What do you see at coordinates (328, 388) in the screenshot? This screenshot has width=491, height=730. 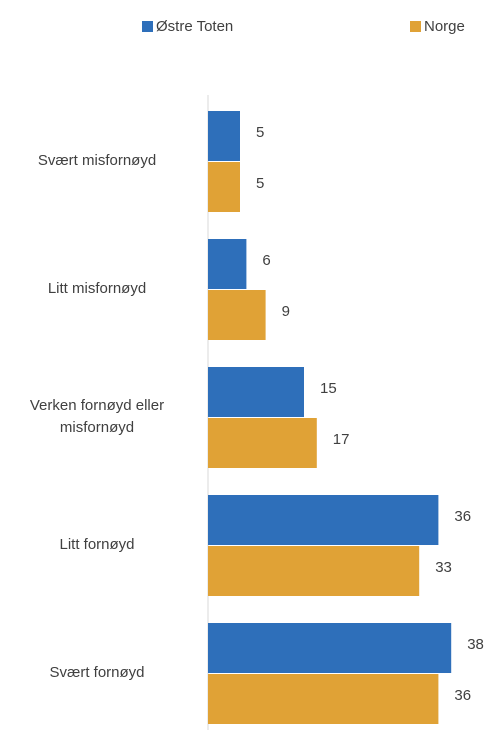 I see `value-label: 15` at bounding box center [328, 388].